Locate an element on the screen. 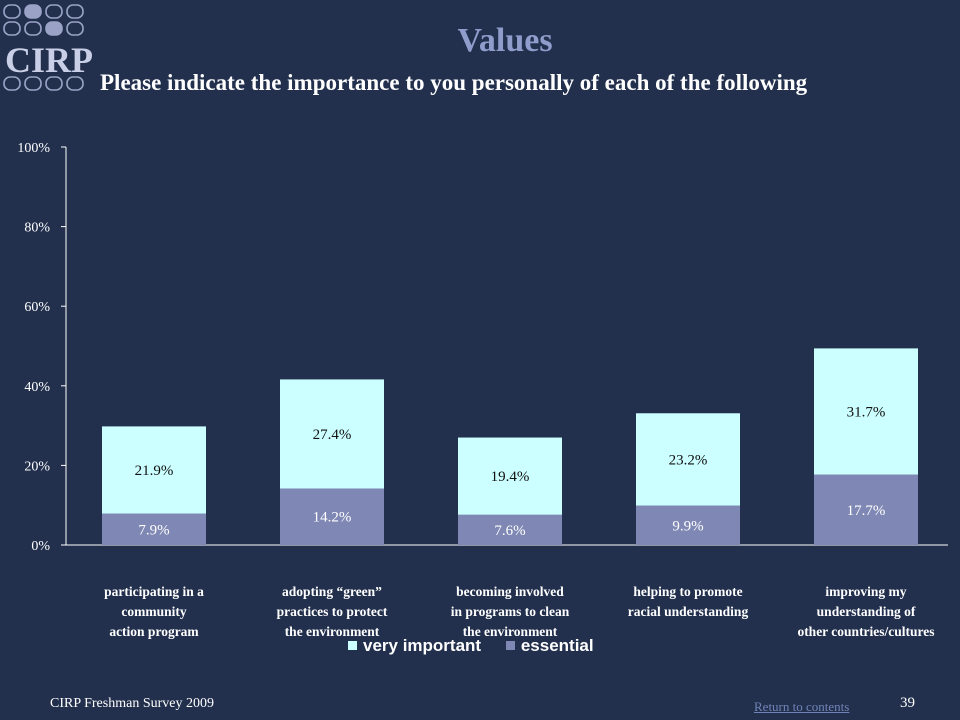 The width and height of the screenshot is (960, 720). data-label-very-important: 27.4% is located at coordinates (332, 435).